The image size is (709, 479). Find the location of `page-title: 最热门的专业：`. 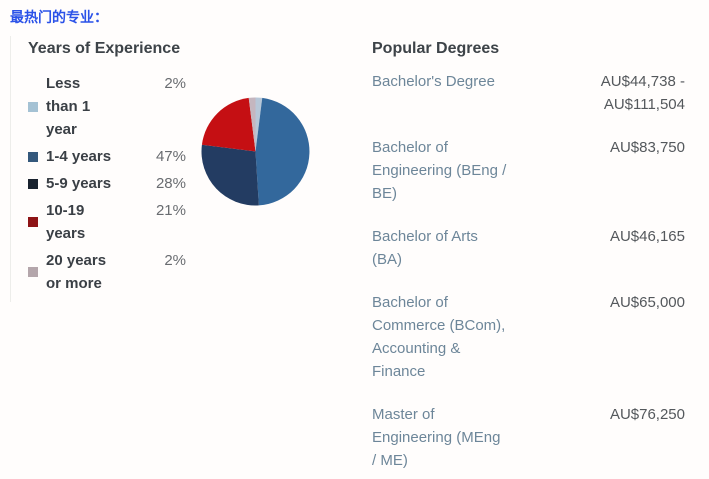

page-title: 最热门的专业： is located at coordinates (59, 17).